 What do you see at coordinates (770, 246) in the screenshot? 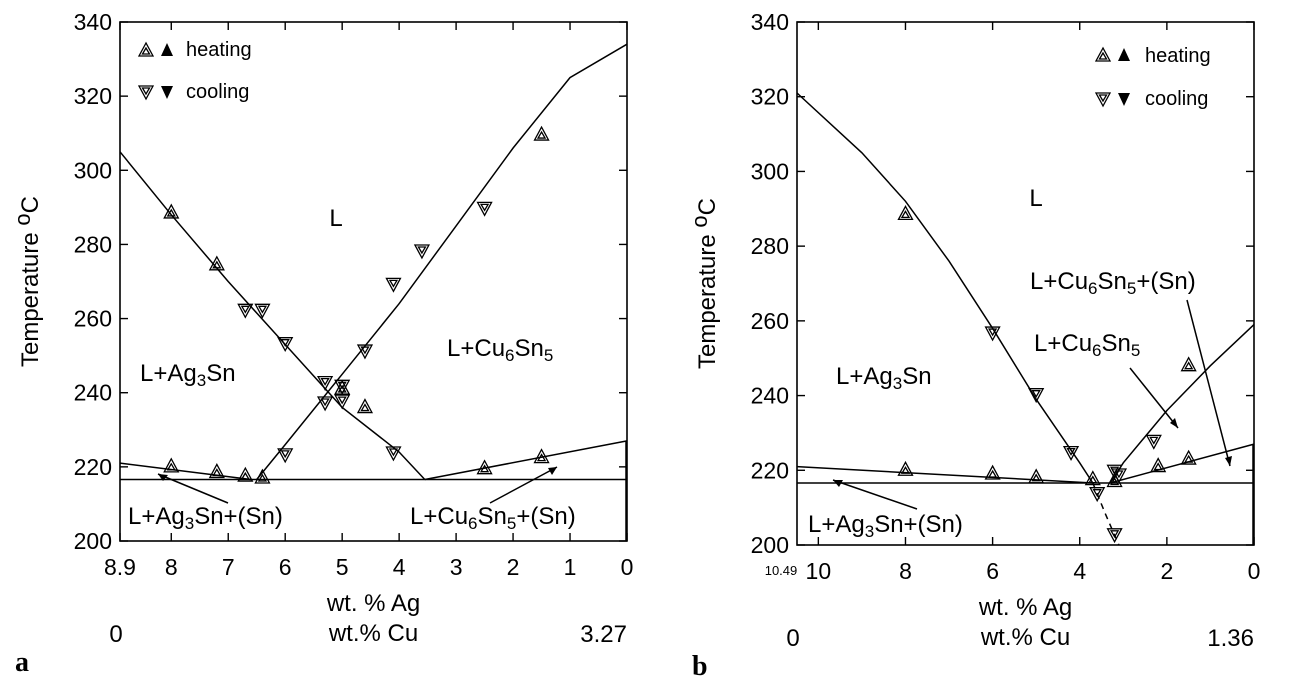
I see `y-tick-label: 280` at bounding box center [770, 246].